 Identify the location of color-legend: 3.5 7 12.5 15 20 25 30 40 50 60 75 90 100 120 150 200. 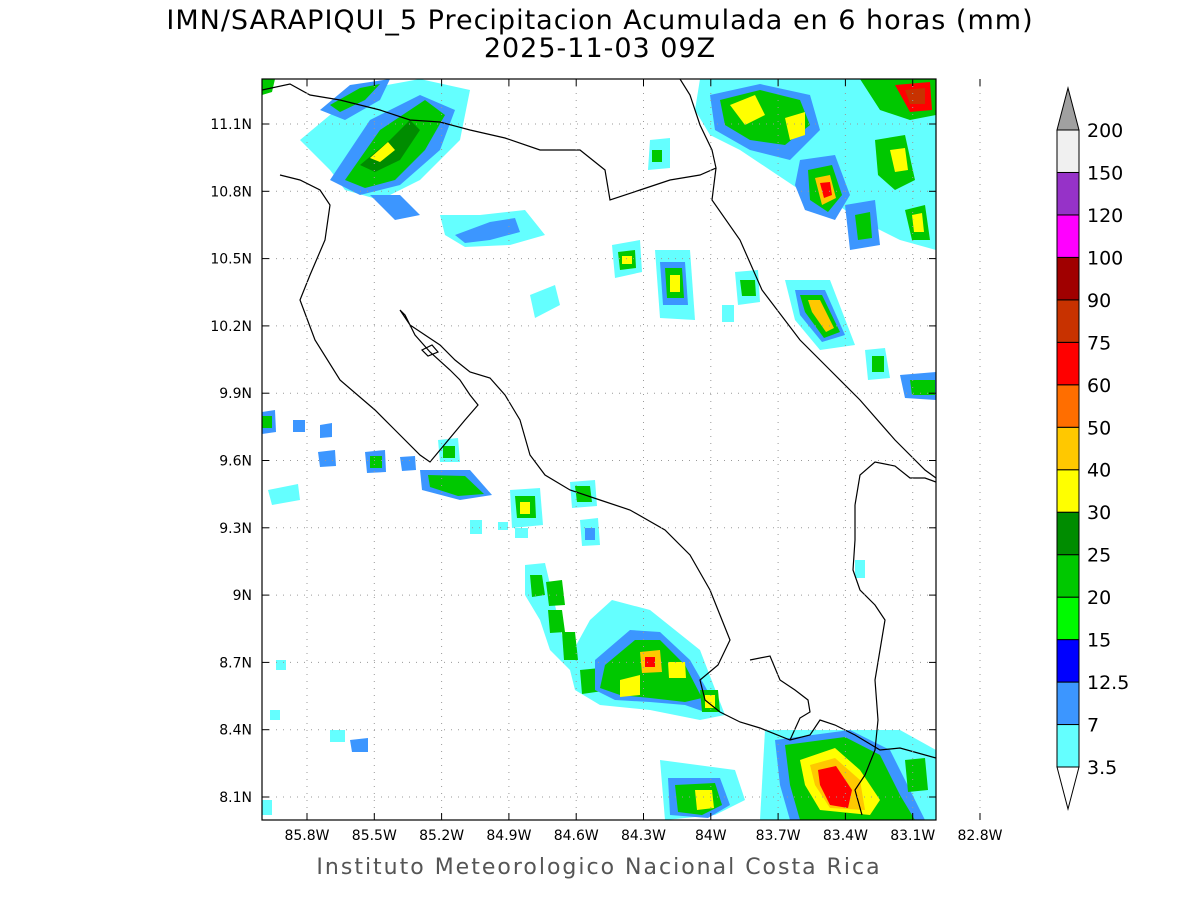
(1092, 448).